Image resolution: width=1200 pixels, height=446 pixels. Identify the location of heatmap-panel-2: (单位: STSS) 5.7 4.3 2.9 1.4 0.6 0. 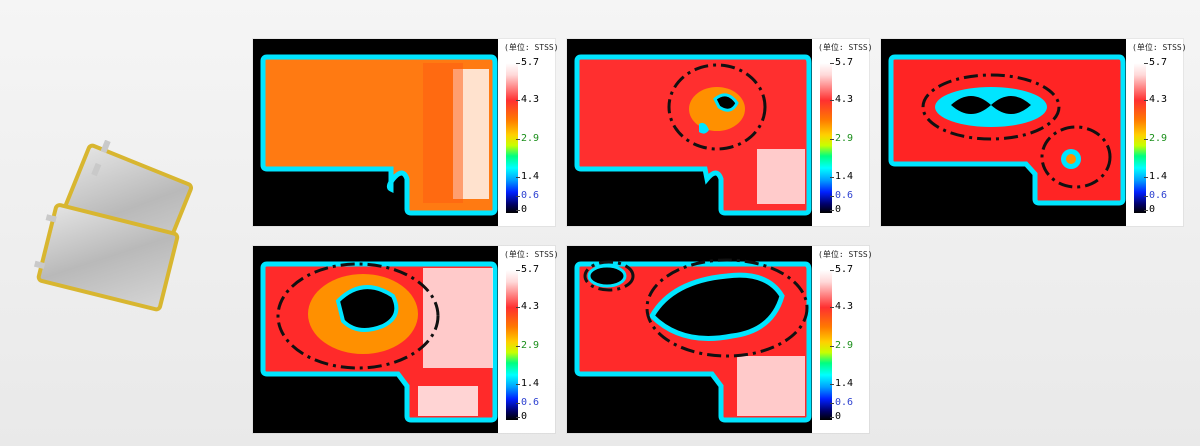
(720, 132).